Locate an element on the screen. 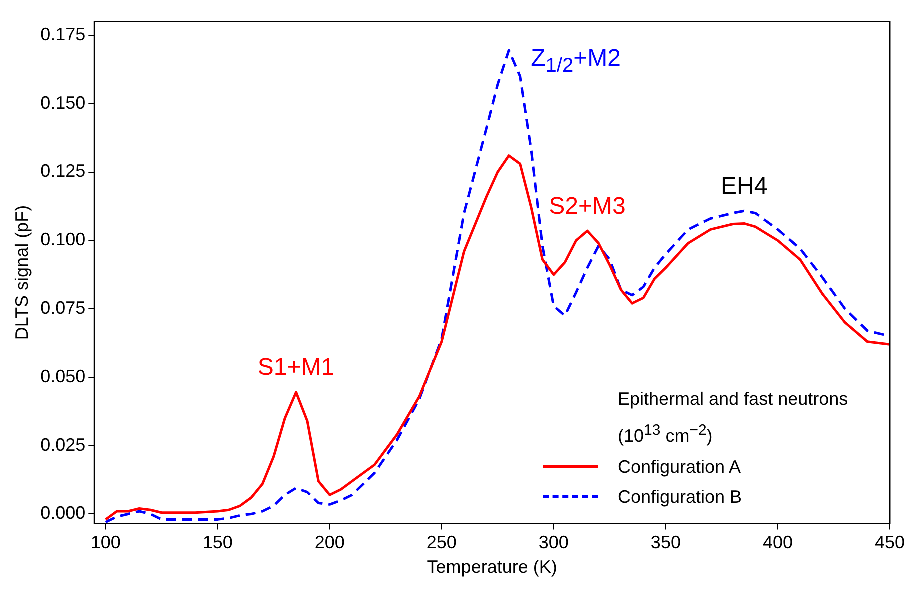 This screenshot has width=921, height=597. annotation: S1+M1 is located at coordinates (296, 368).